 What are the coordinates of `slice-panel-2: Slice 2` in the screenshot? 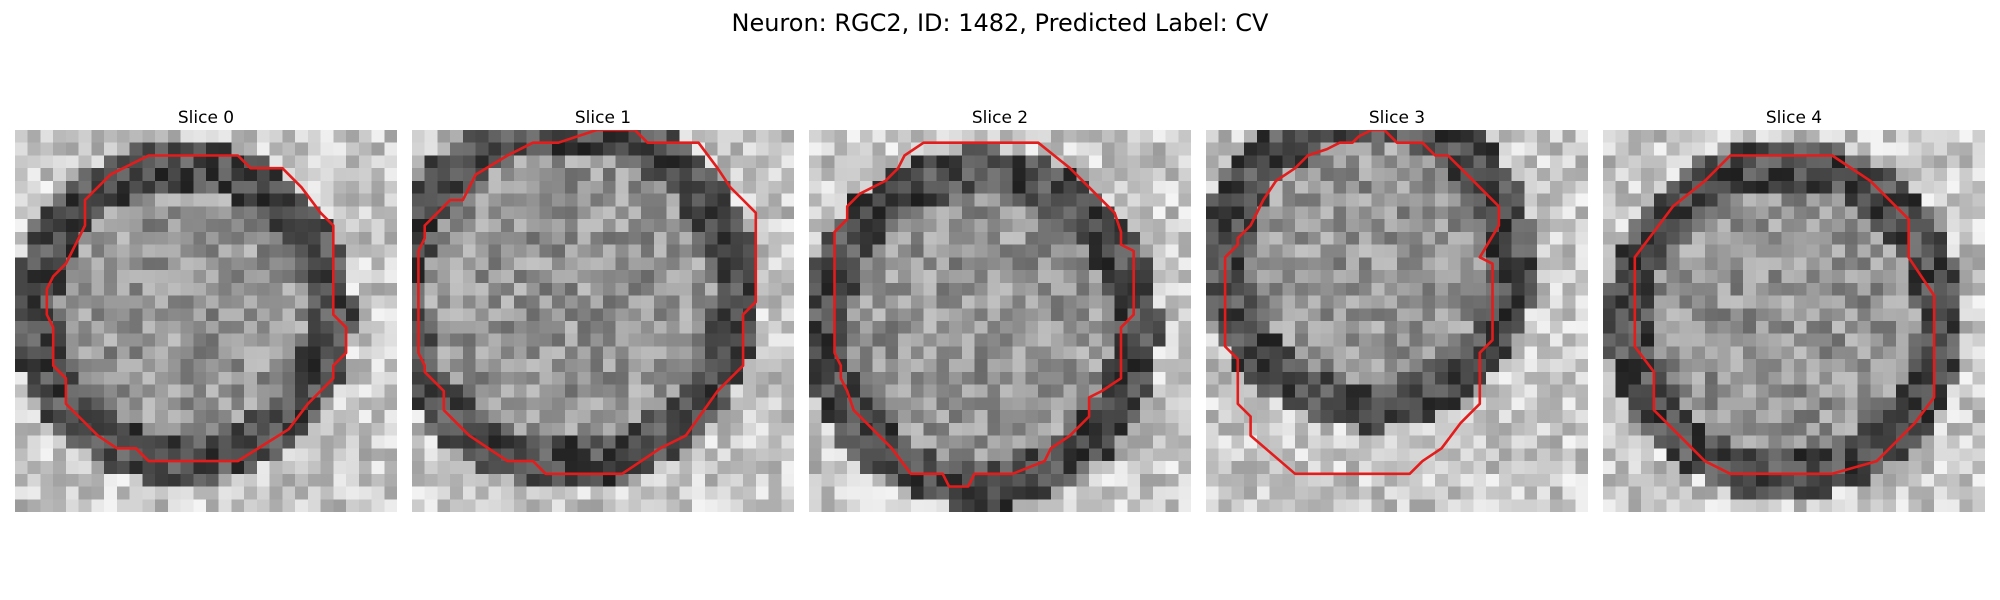 It's located at (1000, 309).